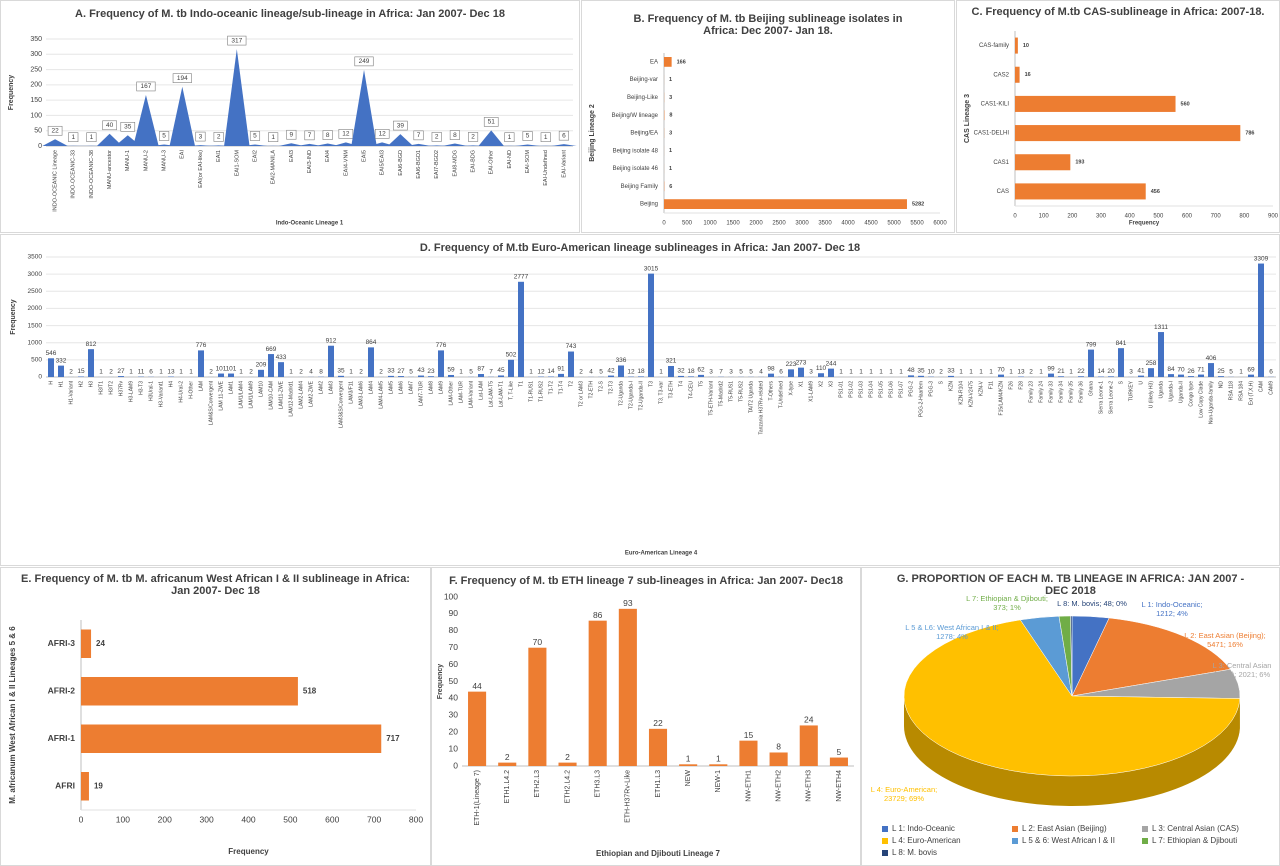 This screenshot has height=866, width=1280. I want to click on x-tick-label: NW-ETH3, so click(809, 786).